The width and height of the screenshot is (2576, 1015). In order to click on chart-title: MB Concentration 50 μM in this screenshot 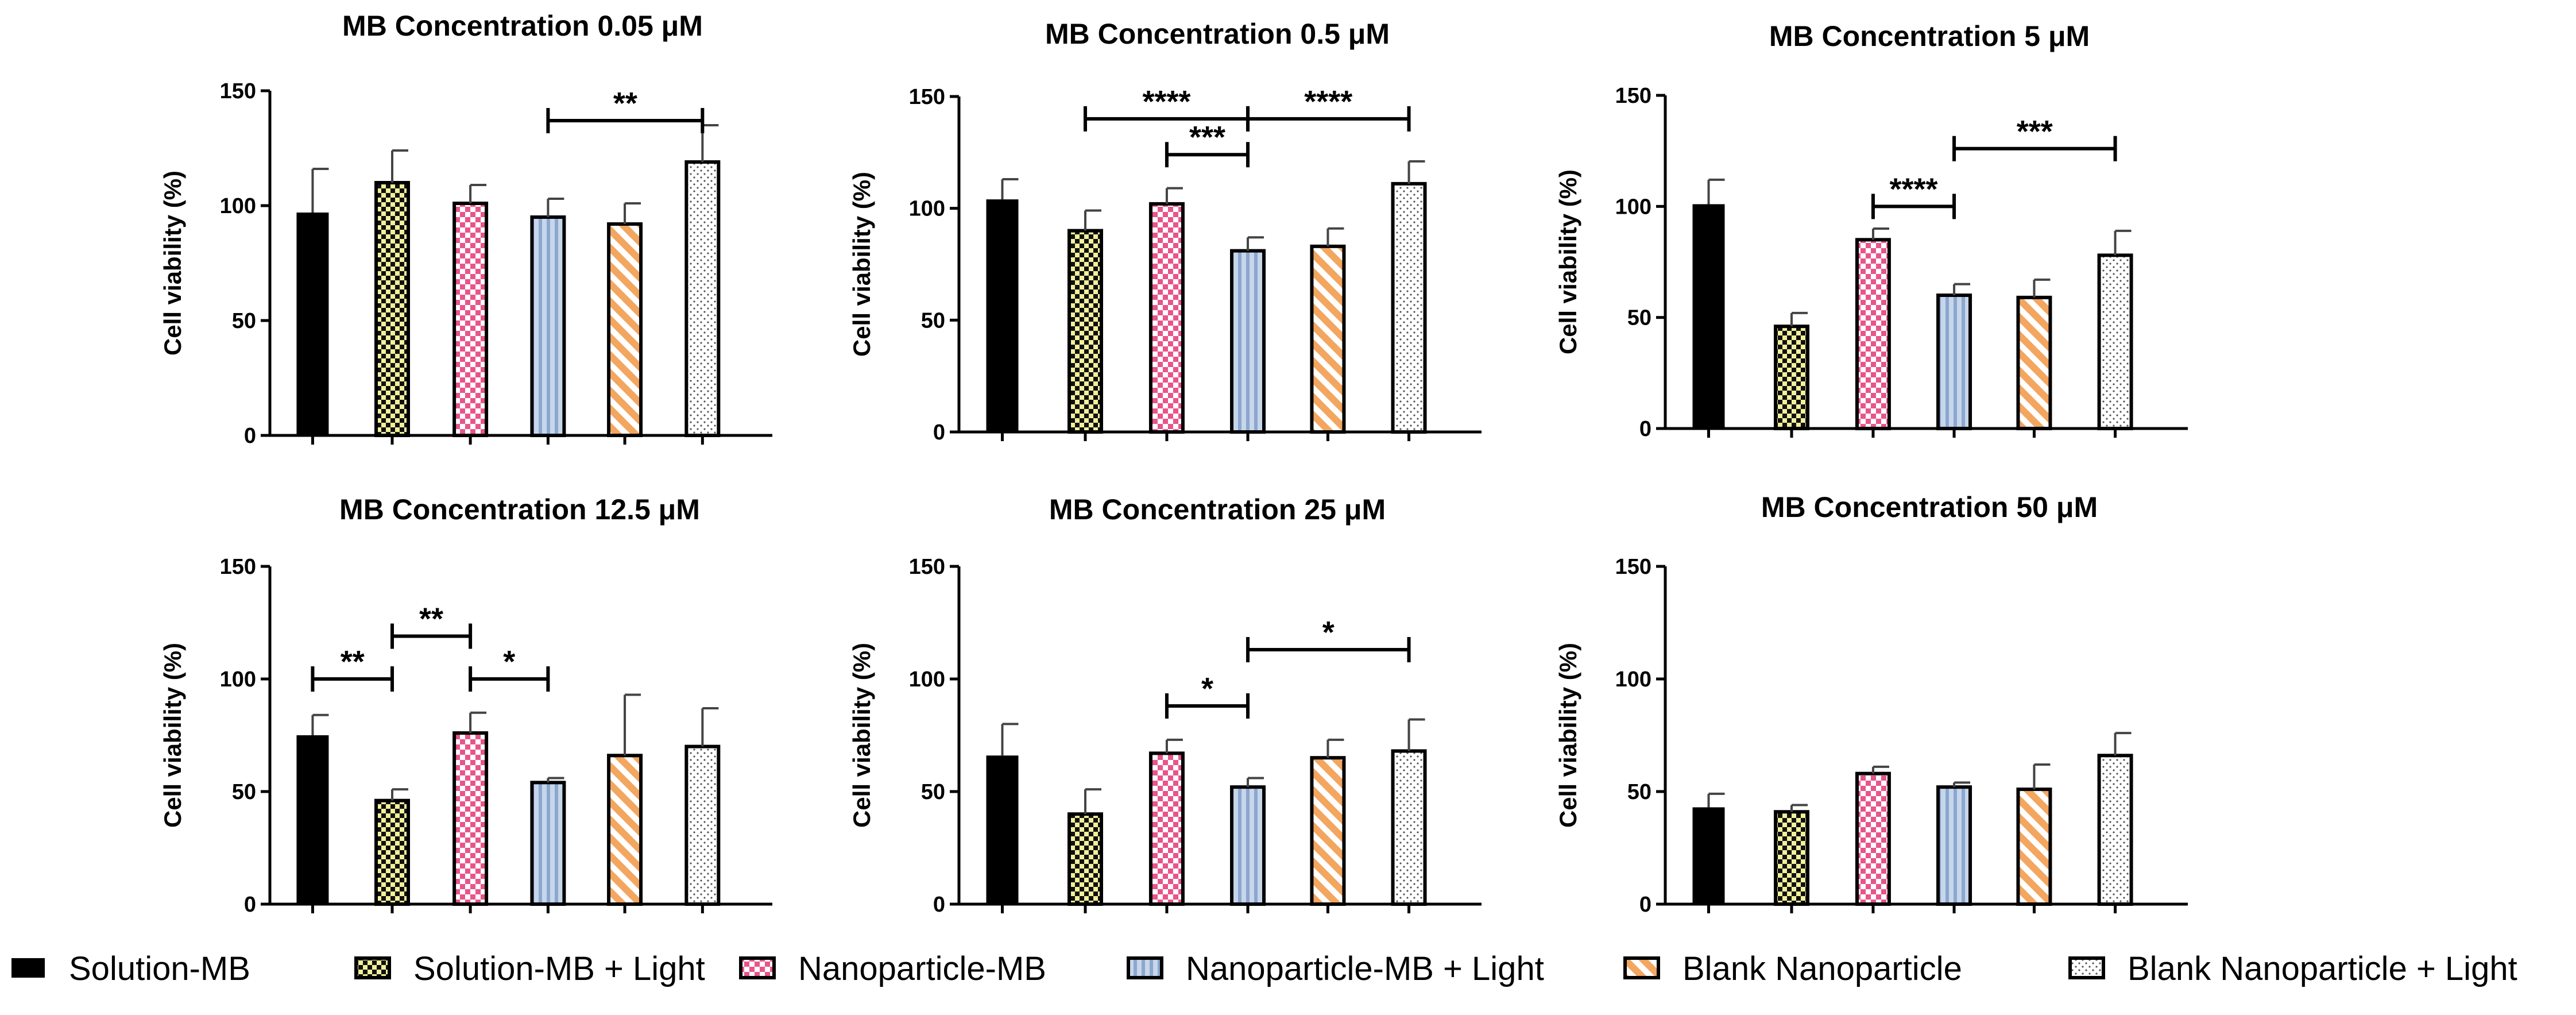, I will do `click(1929, 507)`.